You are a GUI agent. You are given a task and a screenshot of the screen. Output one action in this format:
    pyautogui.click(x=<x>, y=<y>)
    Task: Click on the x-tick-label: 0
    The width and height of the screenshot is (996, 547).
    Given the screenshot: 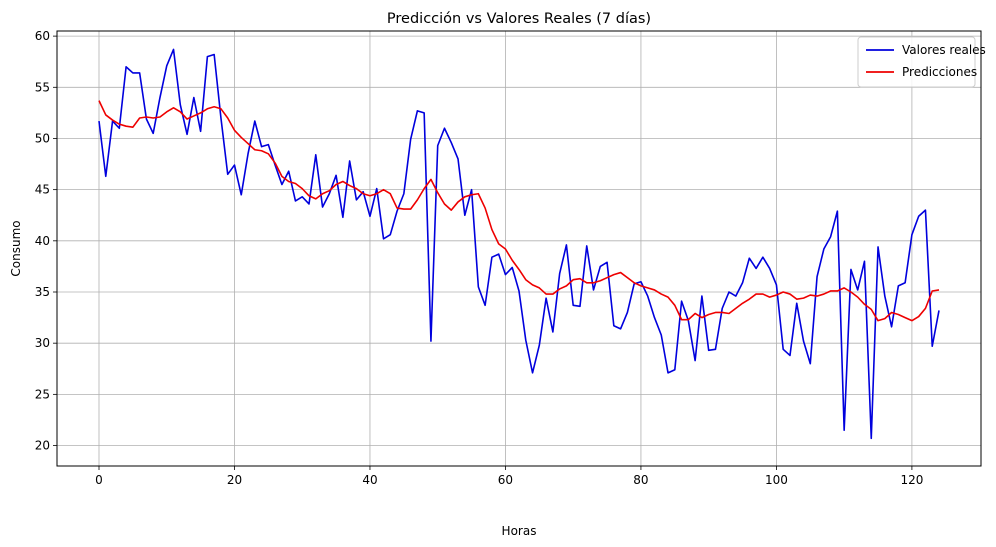 What is the action you would take?
    pyautogui.click(x=99, y=480)
    